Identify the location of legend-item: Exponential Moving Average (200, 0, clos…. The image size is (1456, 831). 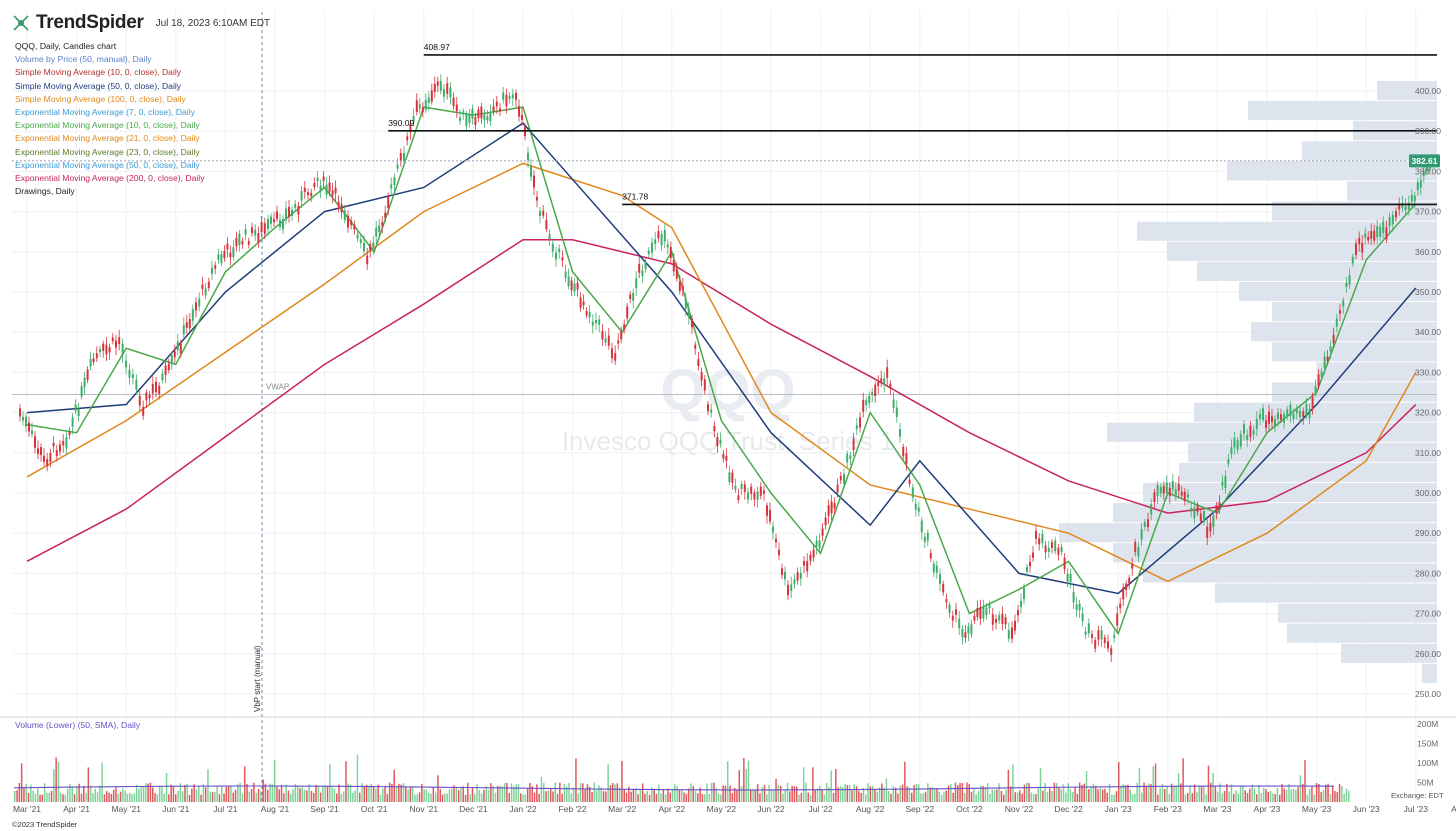
(110, 178).